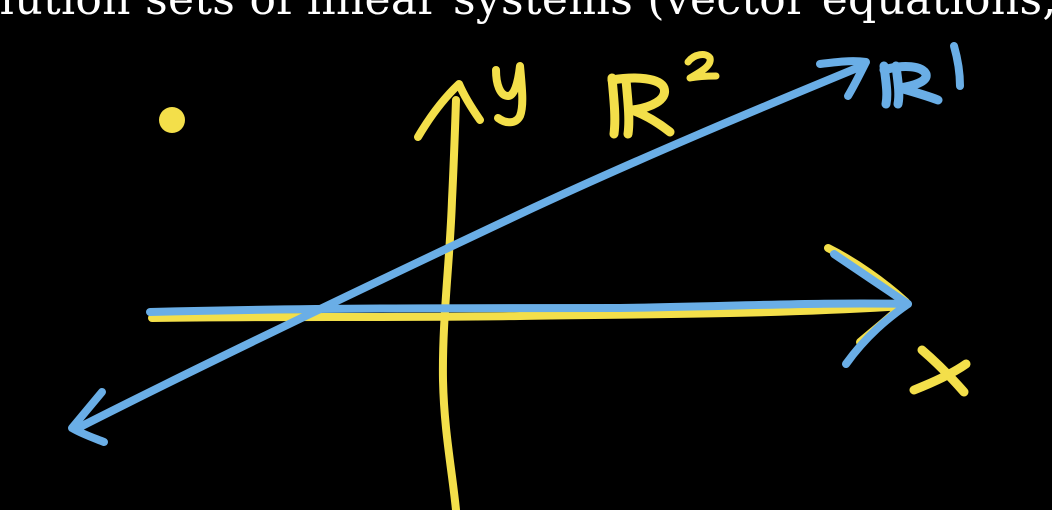 The image size is (1052, 510). Describe the element at coordinates (509, 94) in the screenshot. I see `y-axis-label-glyph` at that location.